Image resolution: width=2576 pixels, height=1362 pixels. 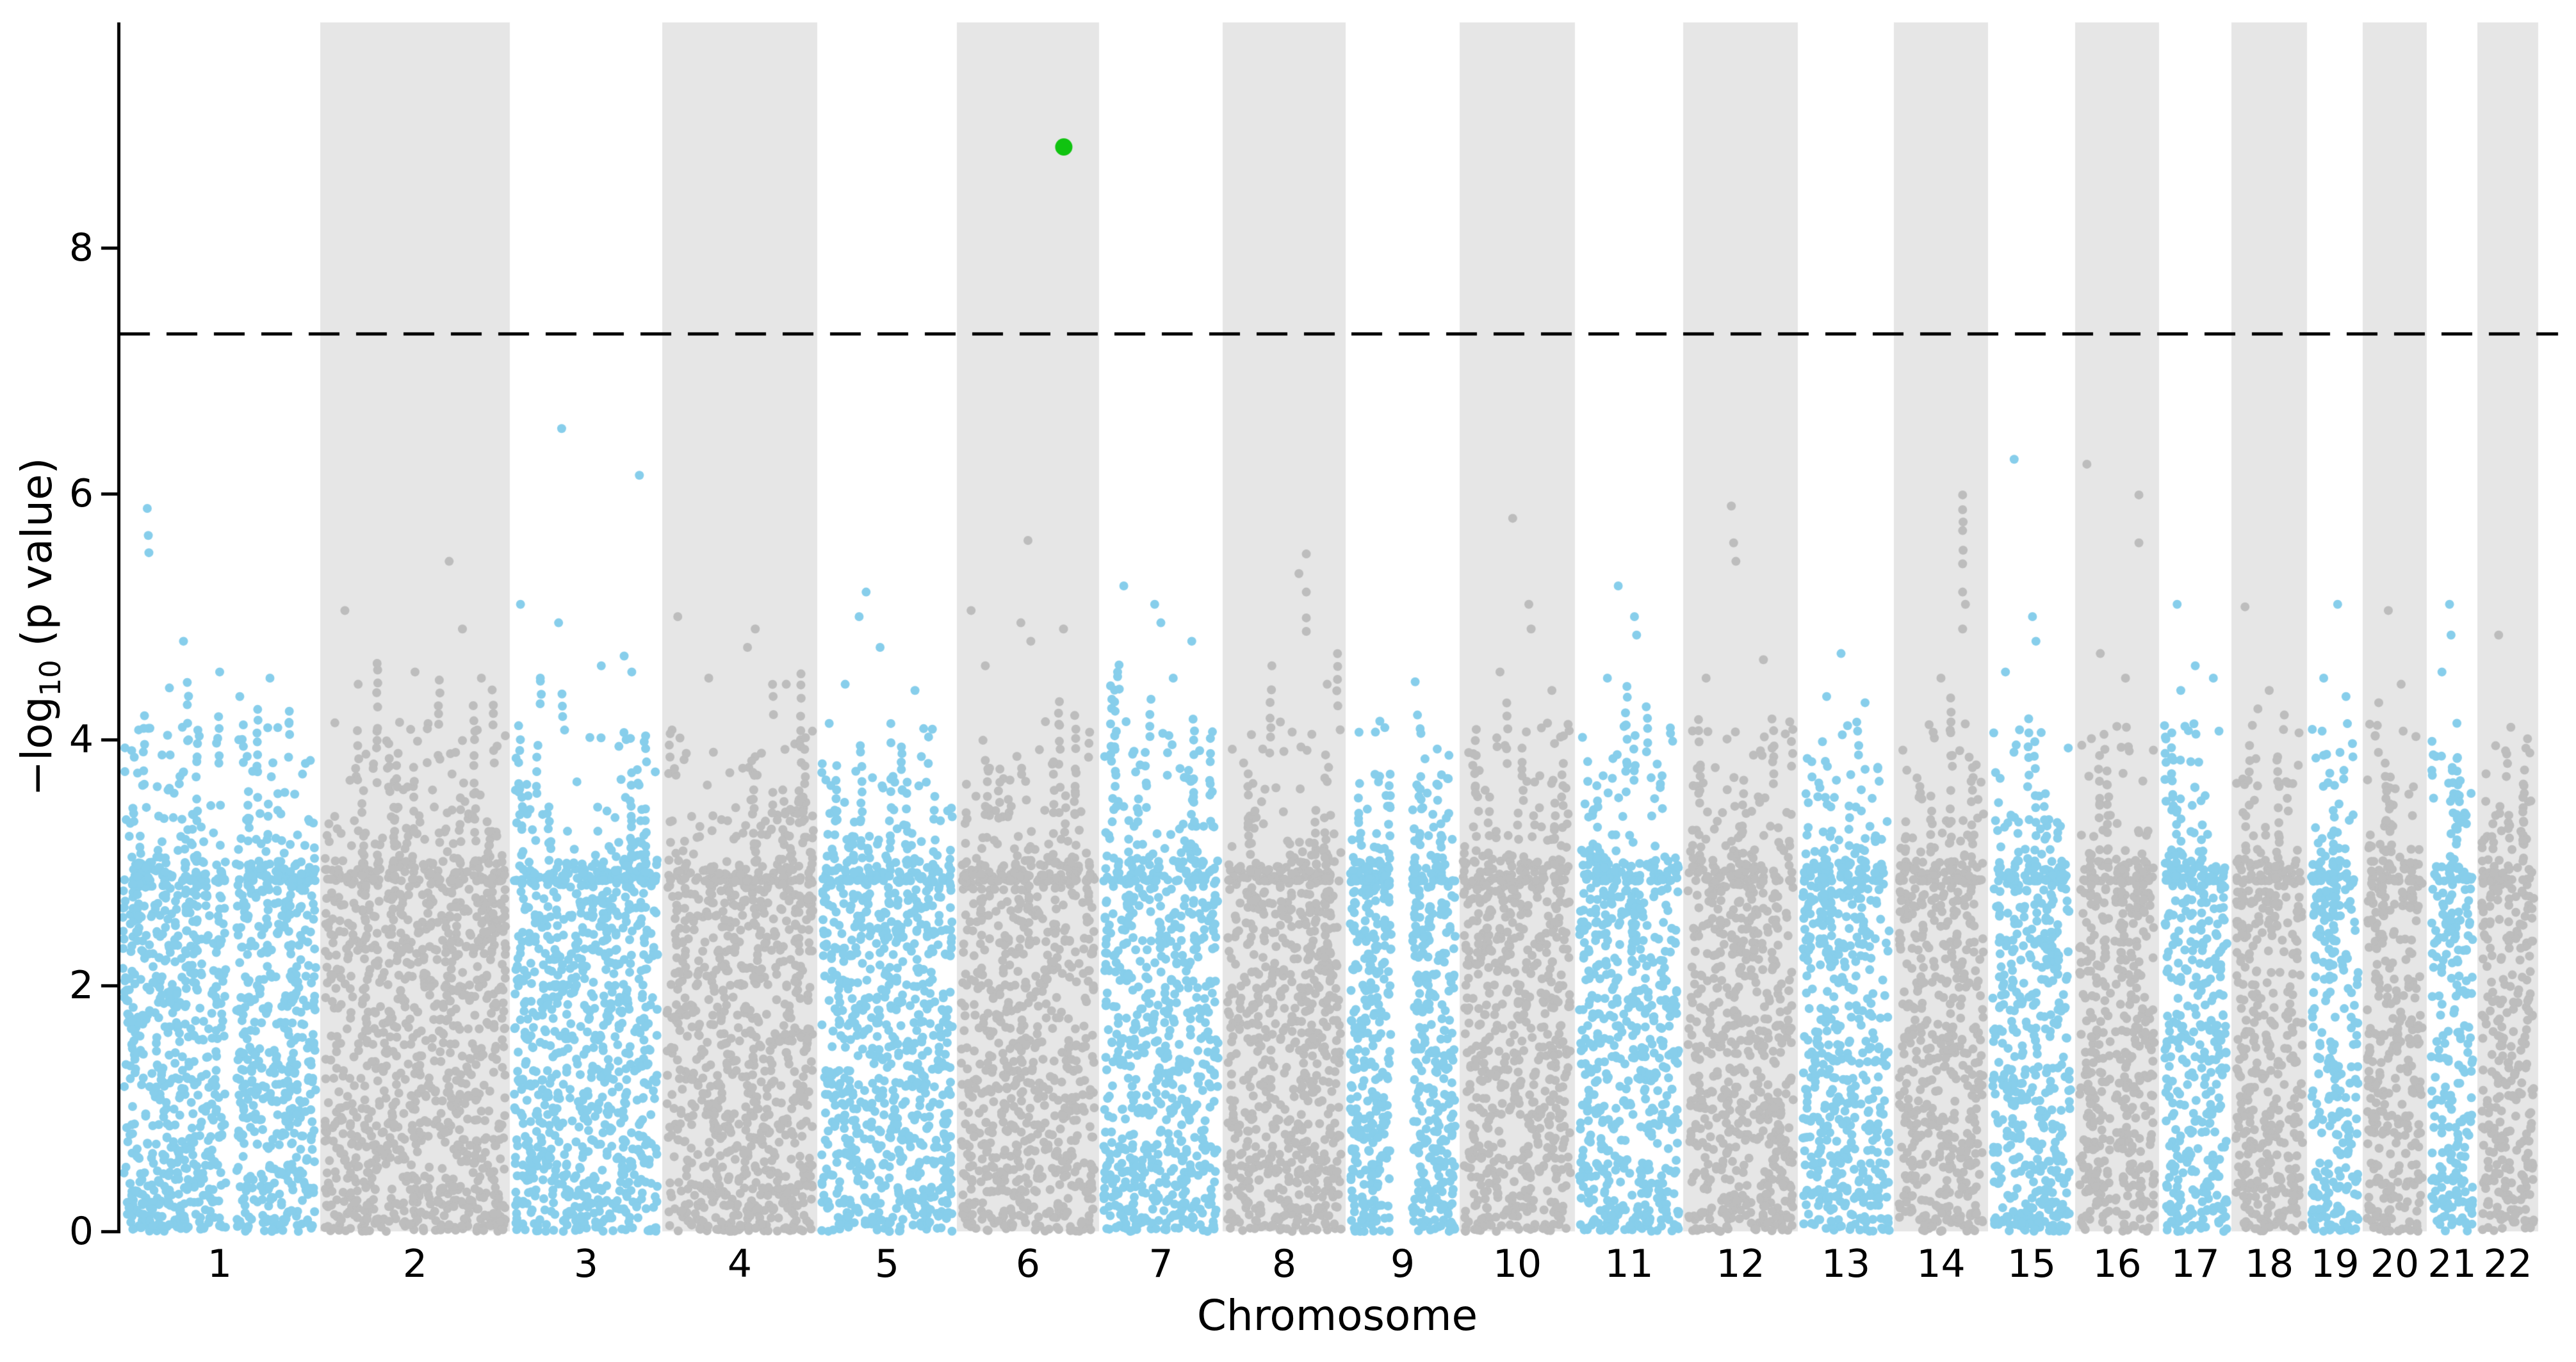 What do you see at coordinates (1284, 1264) in the screenshot?
I see `chromosome-label-8: 8` at bounding box center [1284, 1264].